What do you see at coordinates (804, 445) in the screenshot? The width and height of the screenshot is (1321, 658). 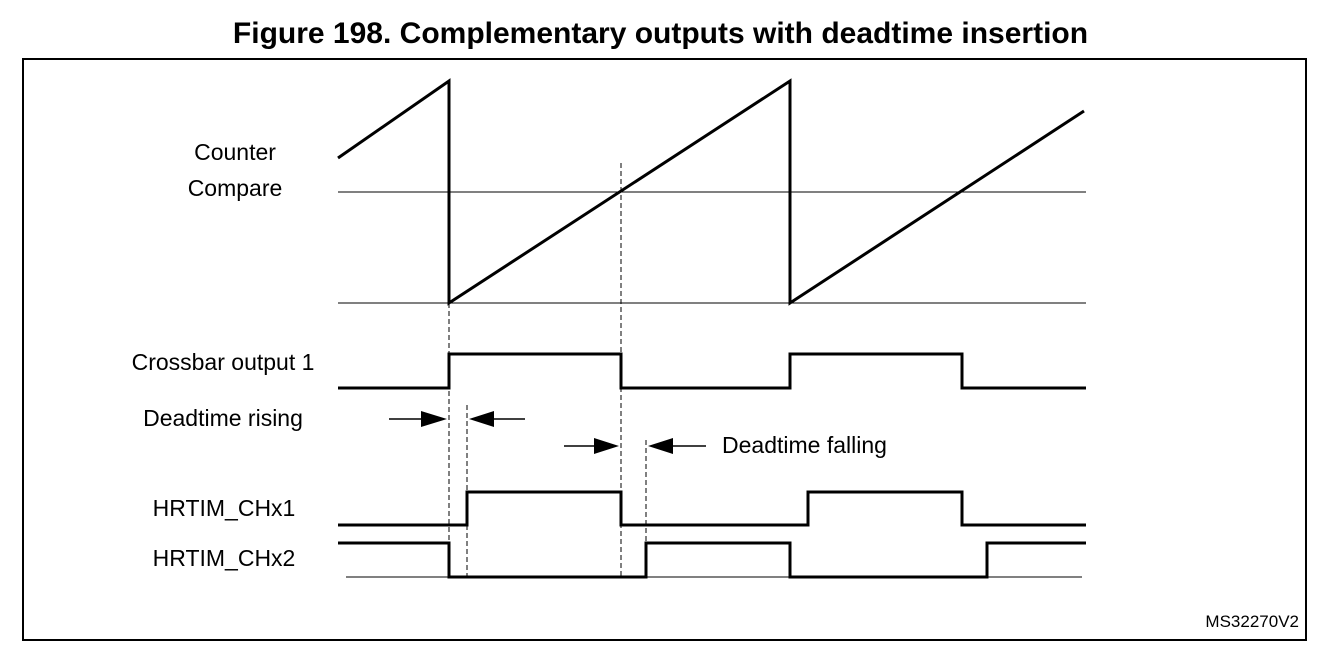 I see `deadtime-falling-label: Deadtime falling` at bounding box center [804, 445].